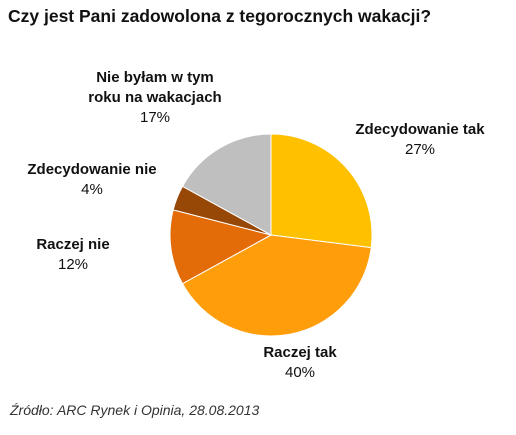 The width and height of the screenshot is (516, 435). Describe the element at coordinates (155, 87) in the screenshot. I see `slice-name-nie-bylam: Nie byłam w tym roku na wakacjach` at that location.